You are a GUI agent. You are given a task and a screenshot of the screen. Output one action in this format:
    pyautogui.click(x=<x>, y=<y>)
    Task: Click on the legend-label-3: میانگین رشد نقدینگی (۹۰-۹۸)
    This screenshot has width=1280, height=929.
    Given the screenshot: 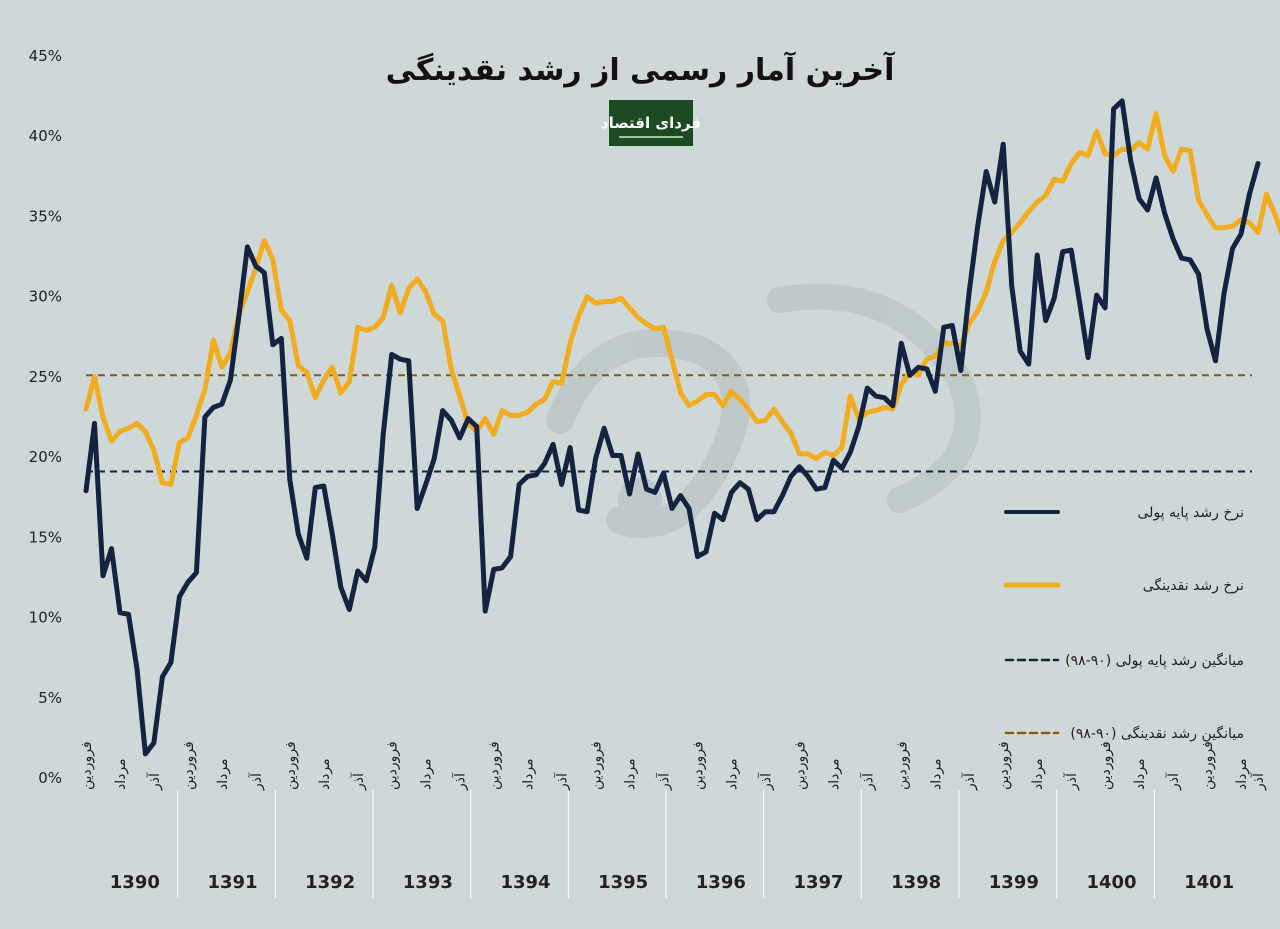 What is the action you would take?
    pyautogui.click(x=1157, y=733)
    